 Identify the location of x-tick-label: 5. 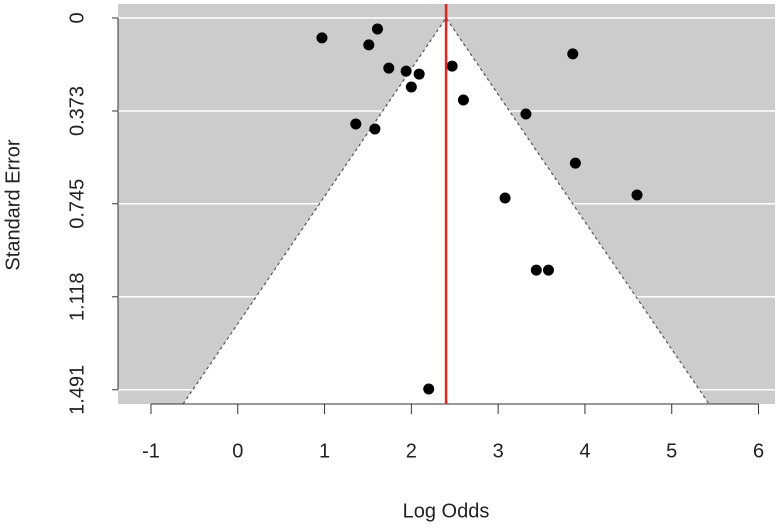
(671, 451).